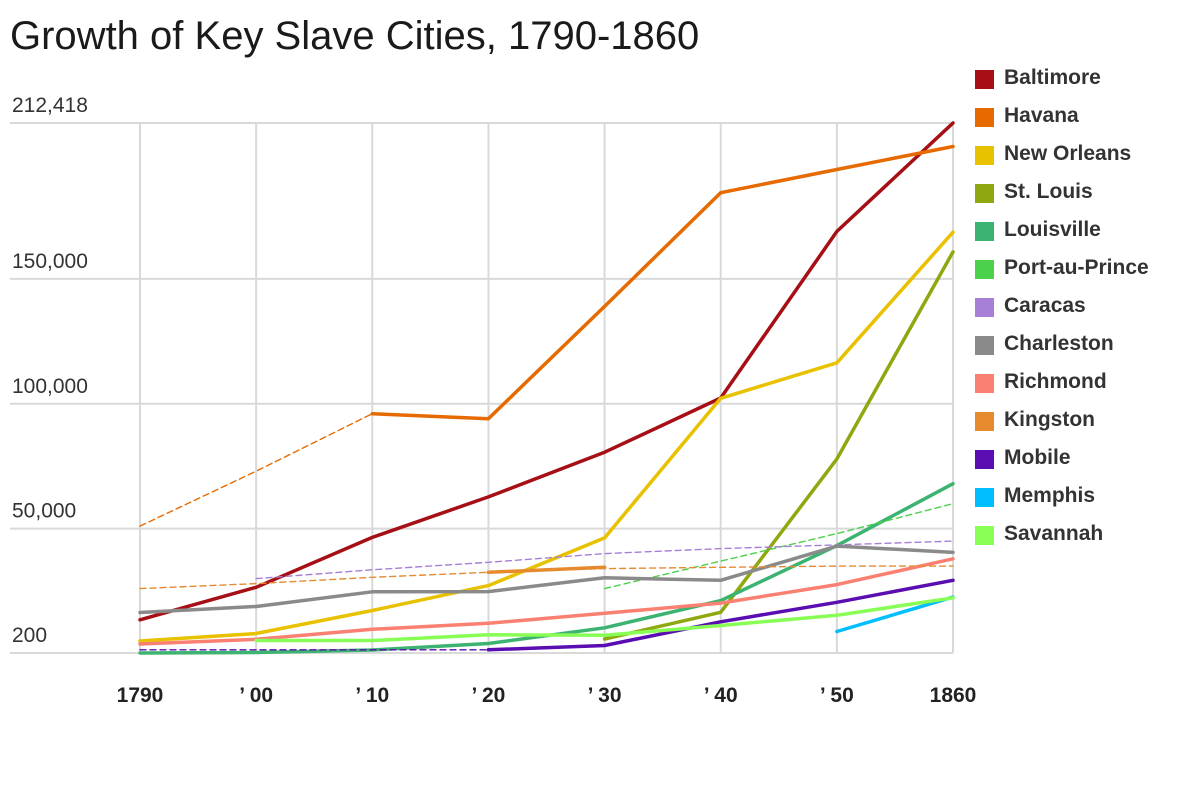 Image resolution: width=1200 pixels, height=800 pixels. I want to click on legend-item-havana: Havana, so click(1085, 121).